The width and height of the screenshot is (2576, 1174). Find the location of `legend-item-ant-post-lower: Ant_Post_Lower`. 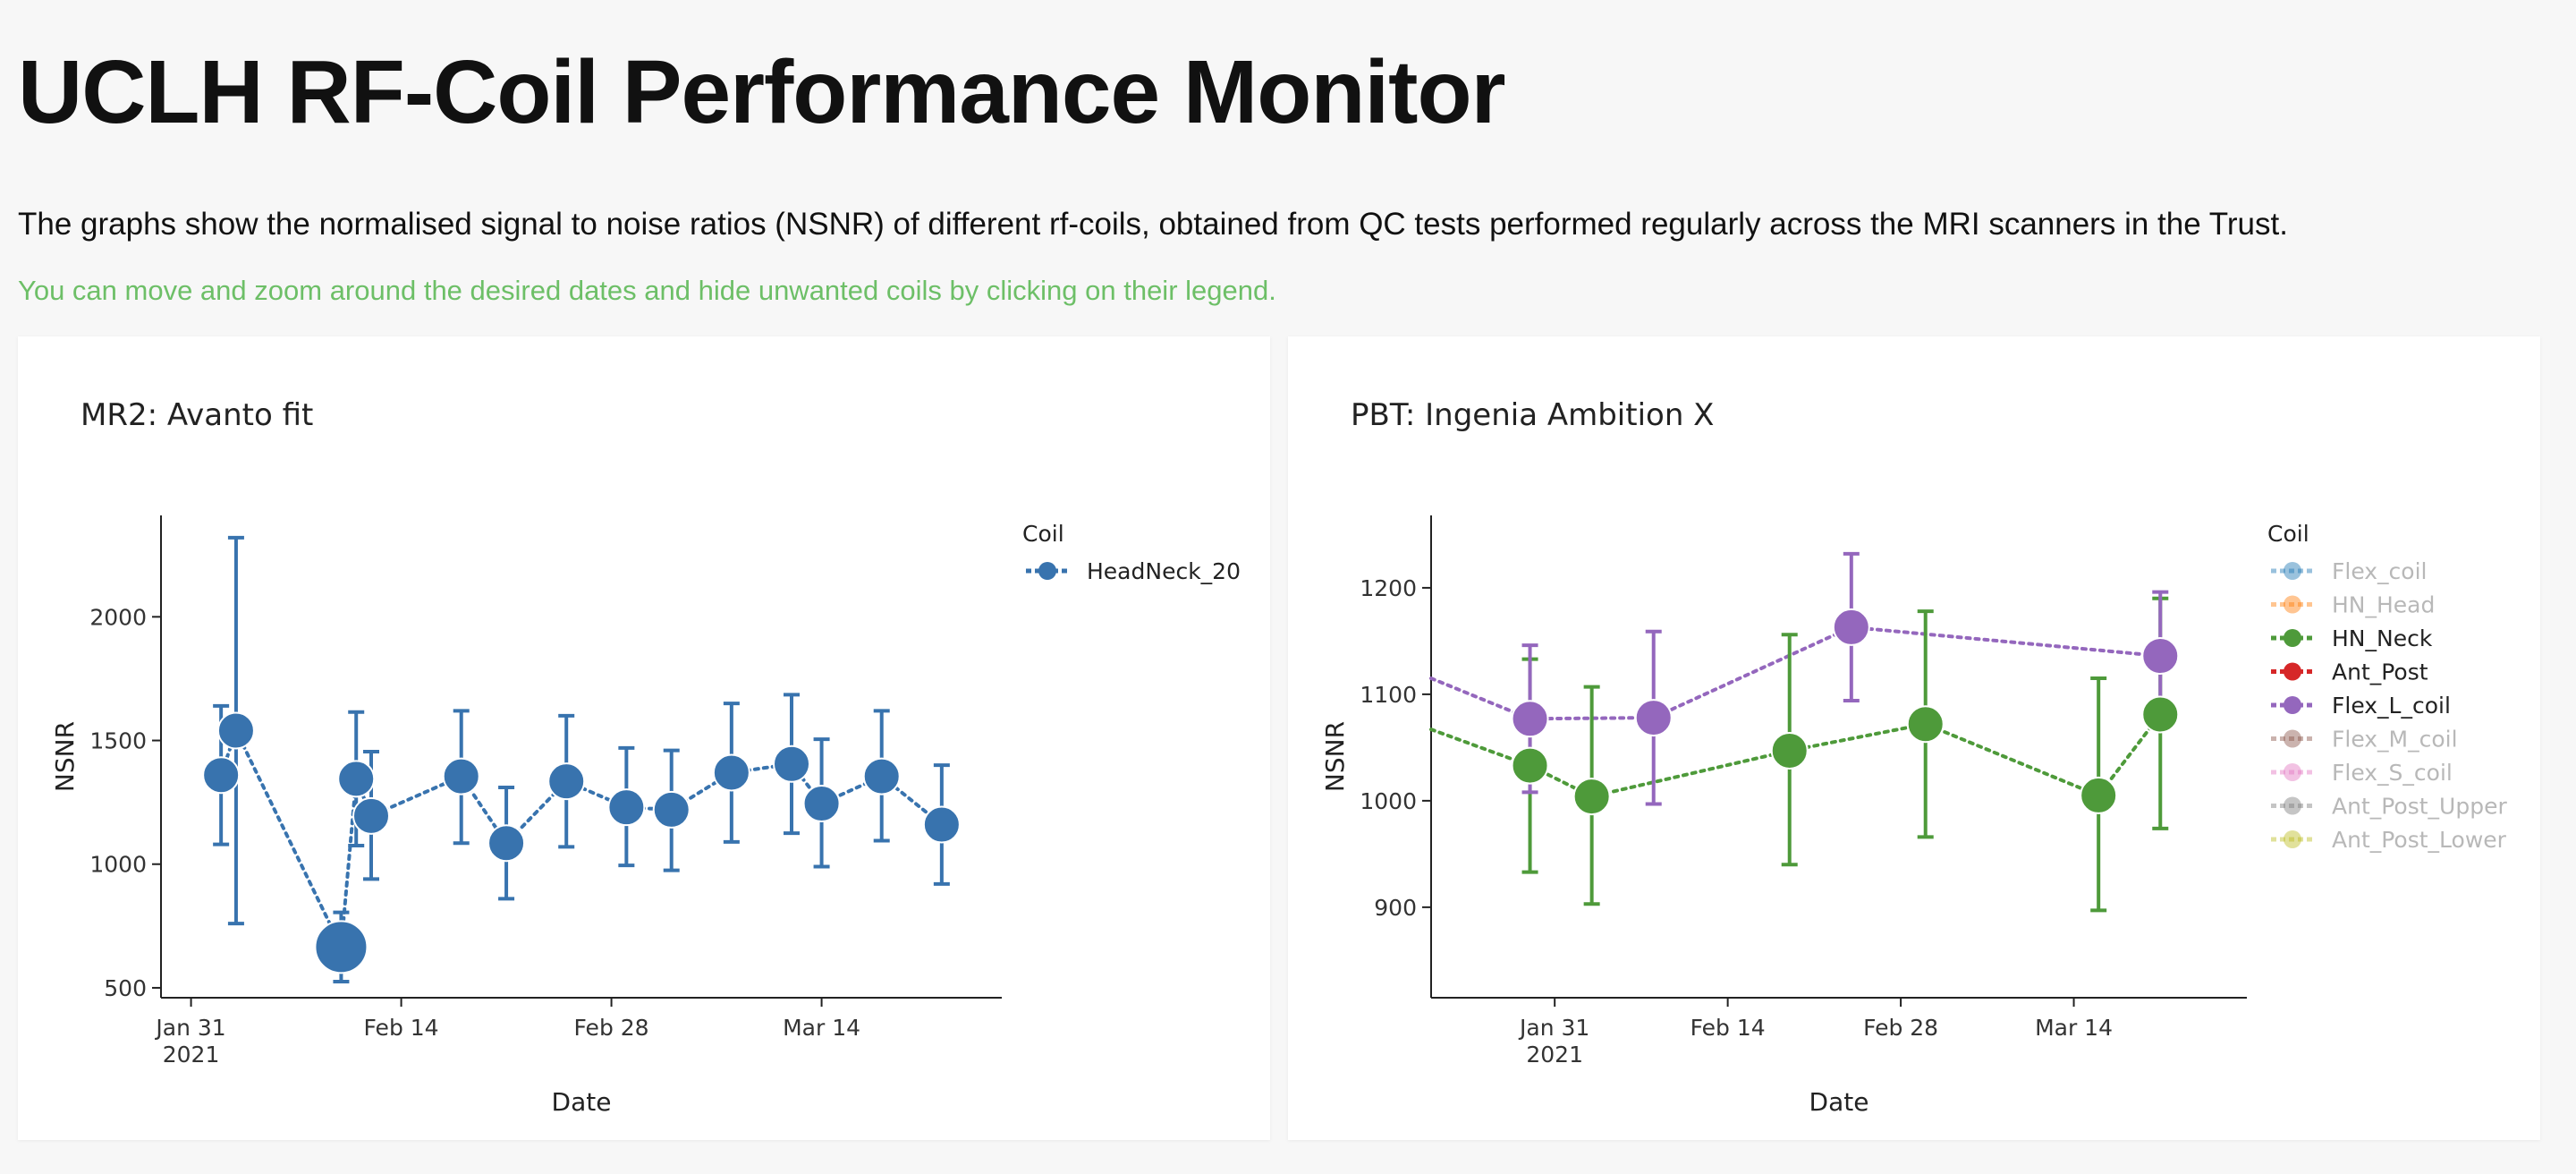

legend-item-ant-post-lower: Ant_Post_Lower is located at coordinates (2389, 840).